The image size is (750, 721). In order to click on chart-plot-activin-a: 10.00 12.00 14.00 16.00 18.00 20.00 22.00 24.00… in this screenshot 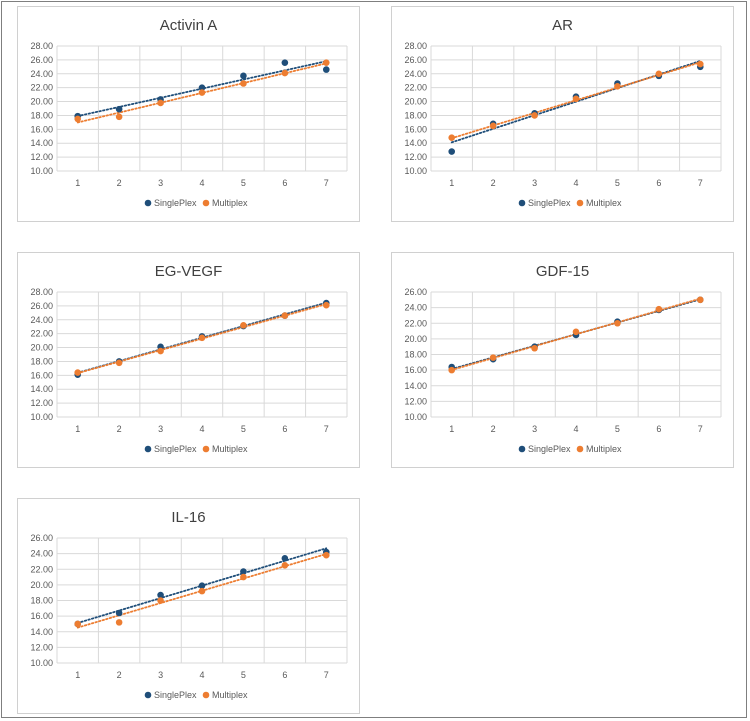, I will do `click(189, 124)`.